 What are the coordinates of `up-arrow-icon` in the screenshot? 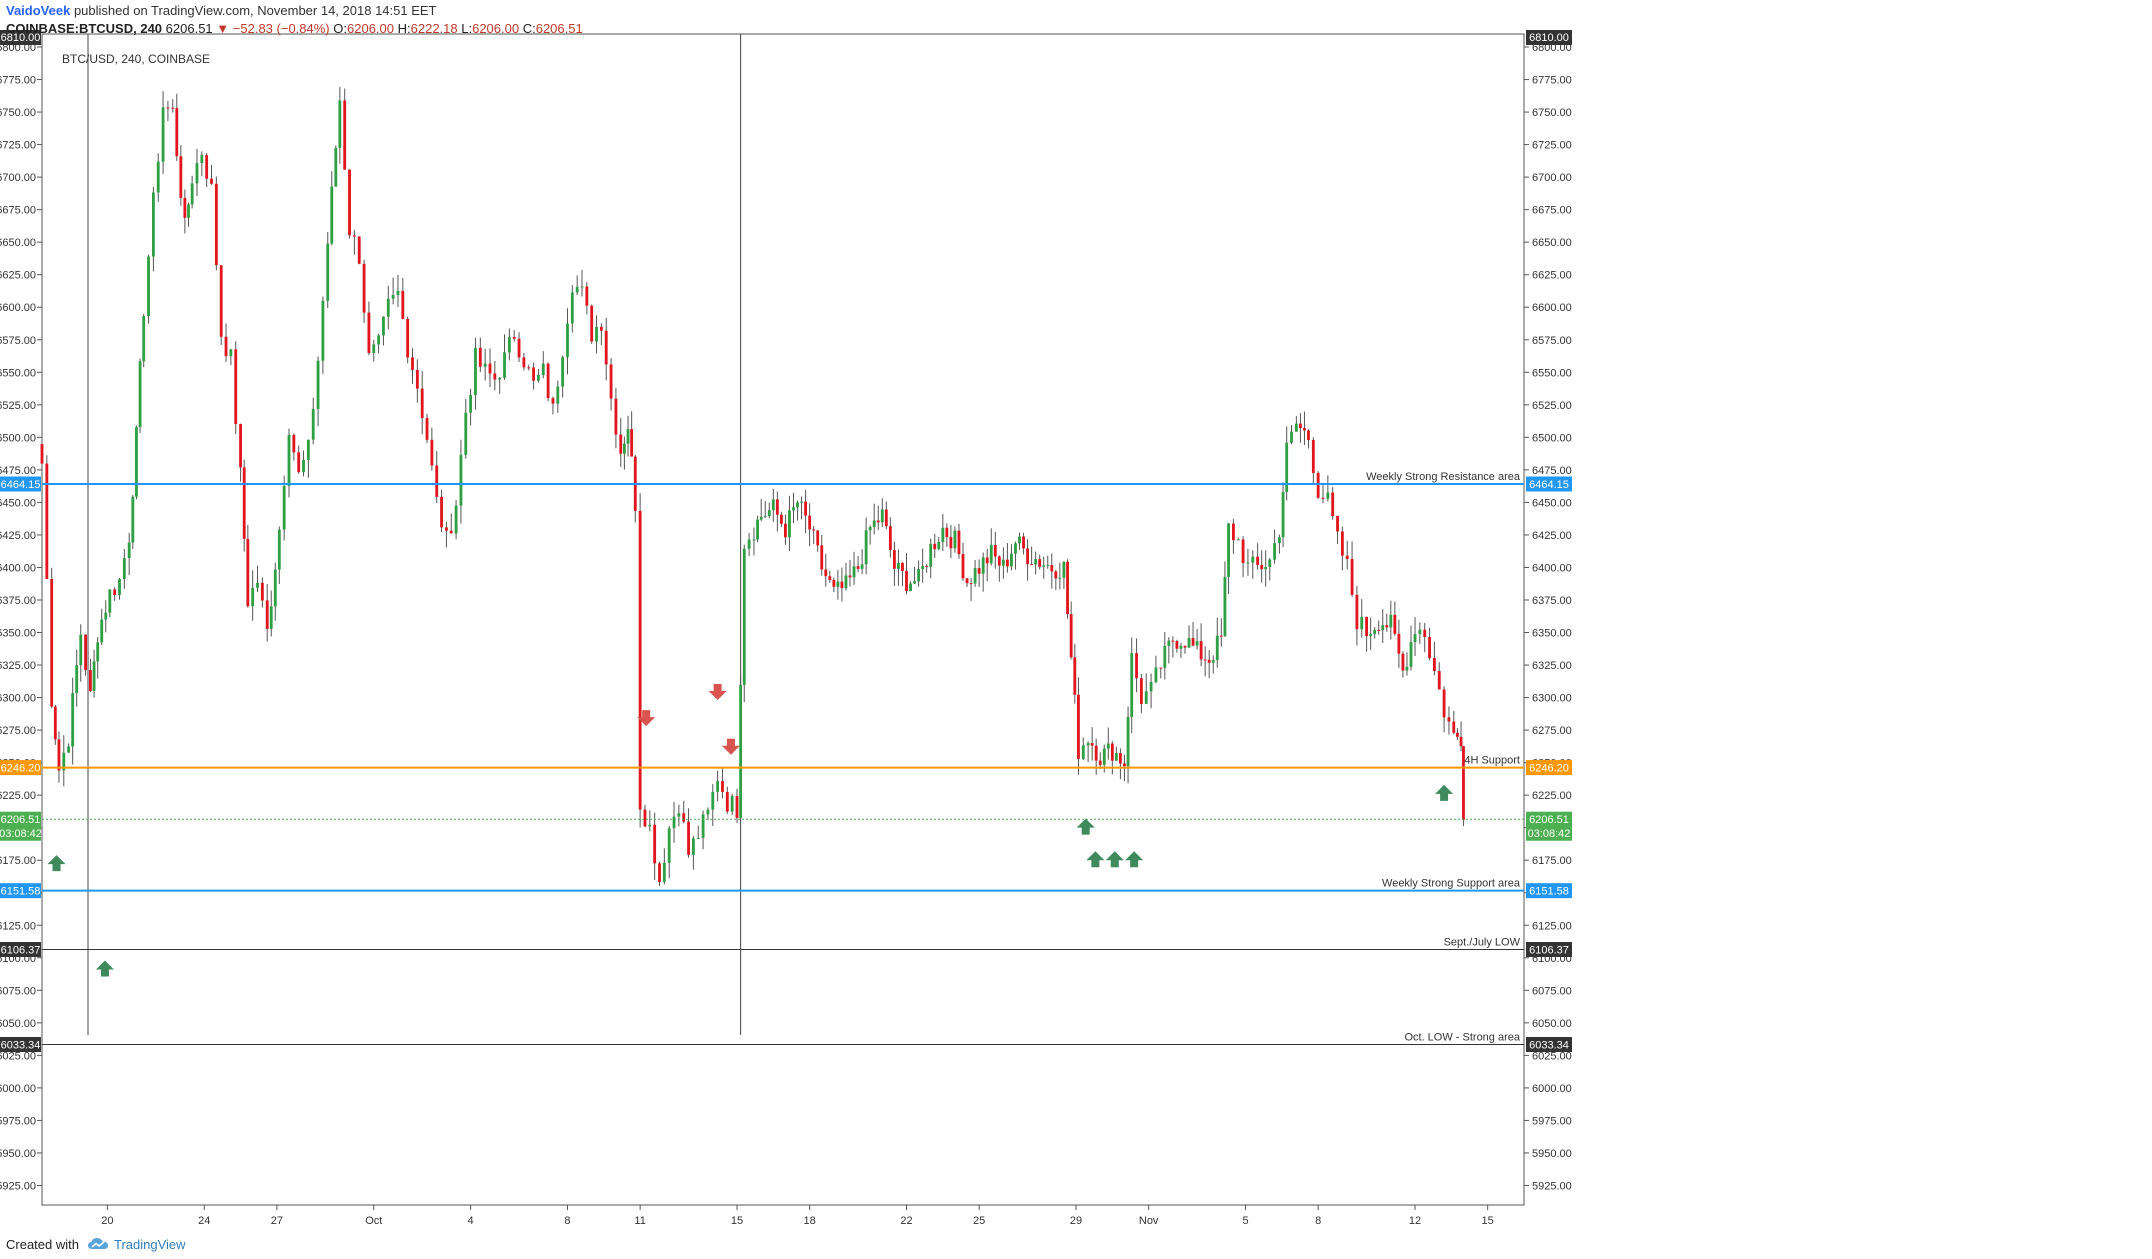 It's located at (56, 863).